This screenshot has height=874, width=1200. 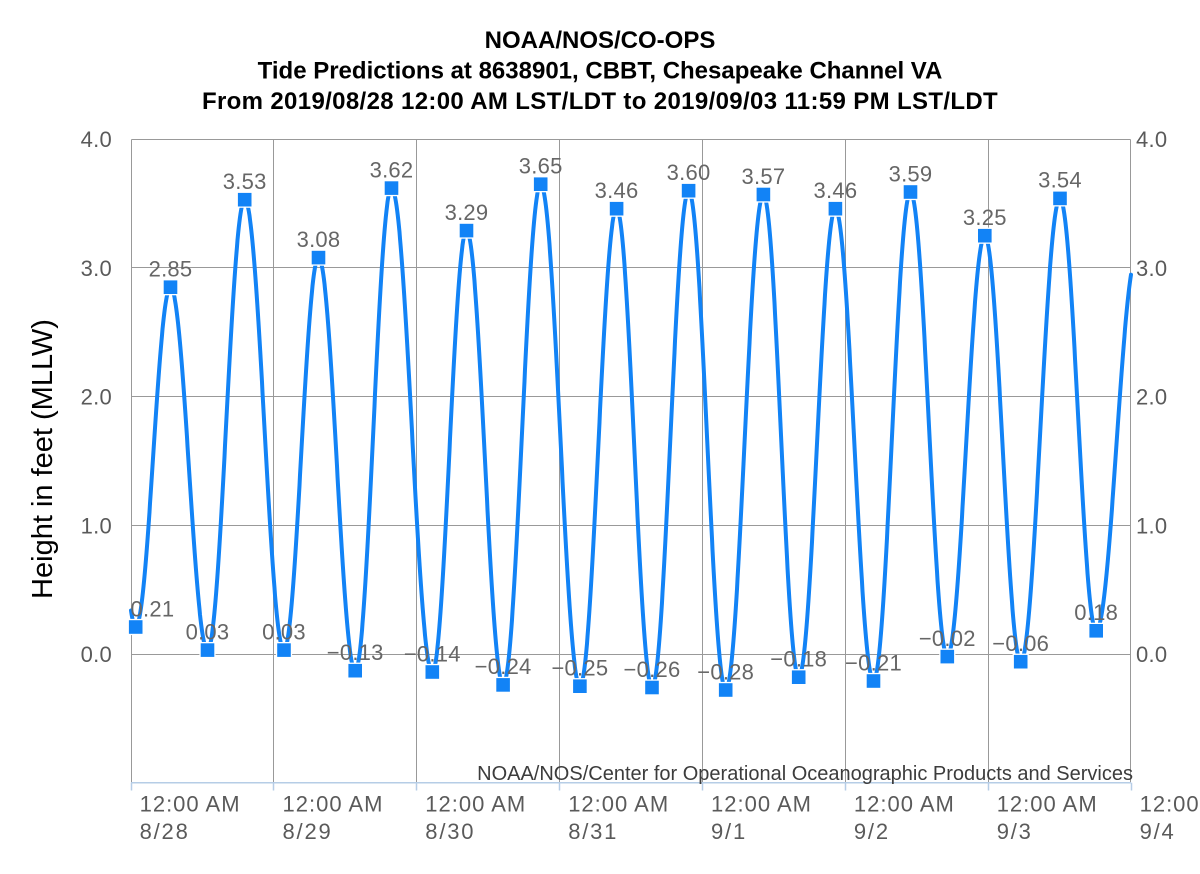 I want to click on svg-text: 9/2, so click(x=872, y=831).